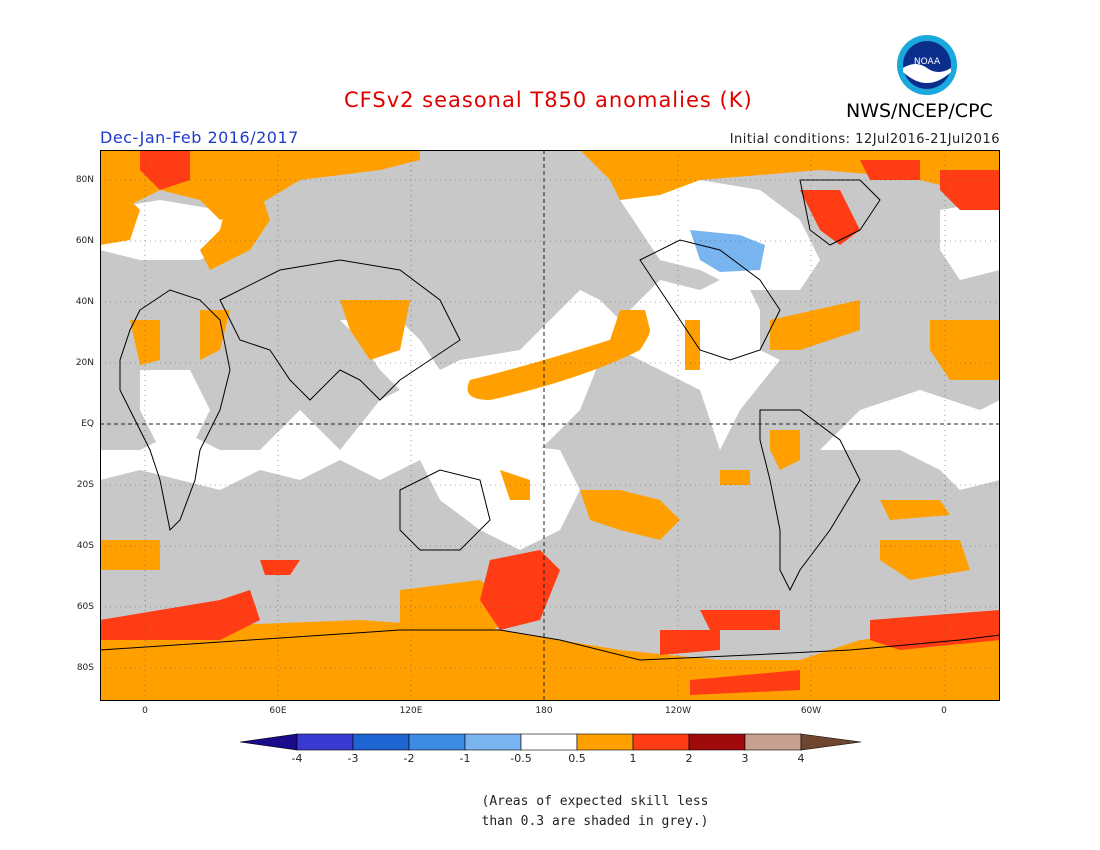  I want to click on colorbar, so click(551, 742).